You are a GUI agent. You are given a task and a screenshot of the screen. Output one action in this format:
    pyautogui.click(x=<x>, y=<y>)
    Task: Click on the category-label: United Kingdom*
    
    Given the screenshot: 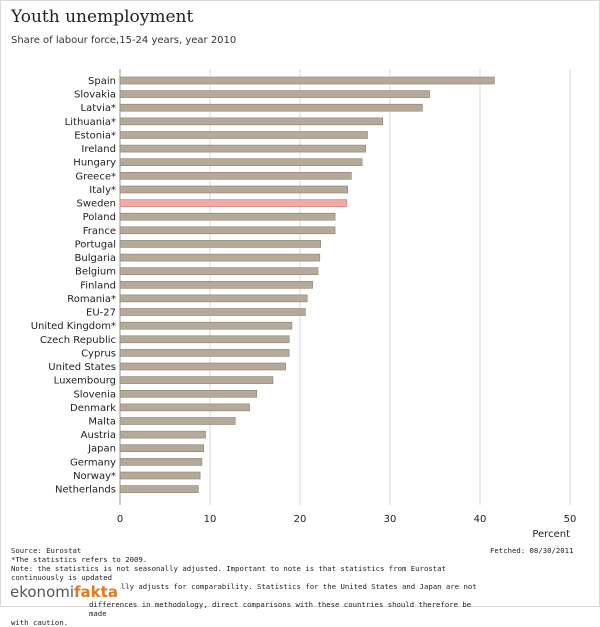 What is the action you would take?
    pyautogui.click(x=73, y=326)
    